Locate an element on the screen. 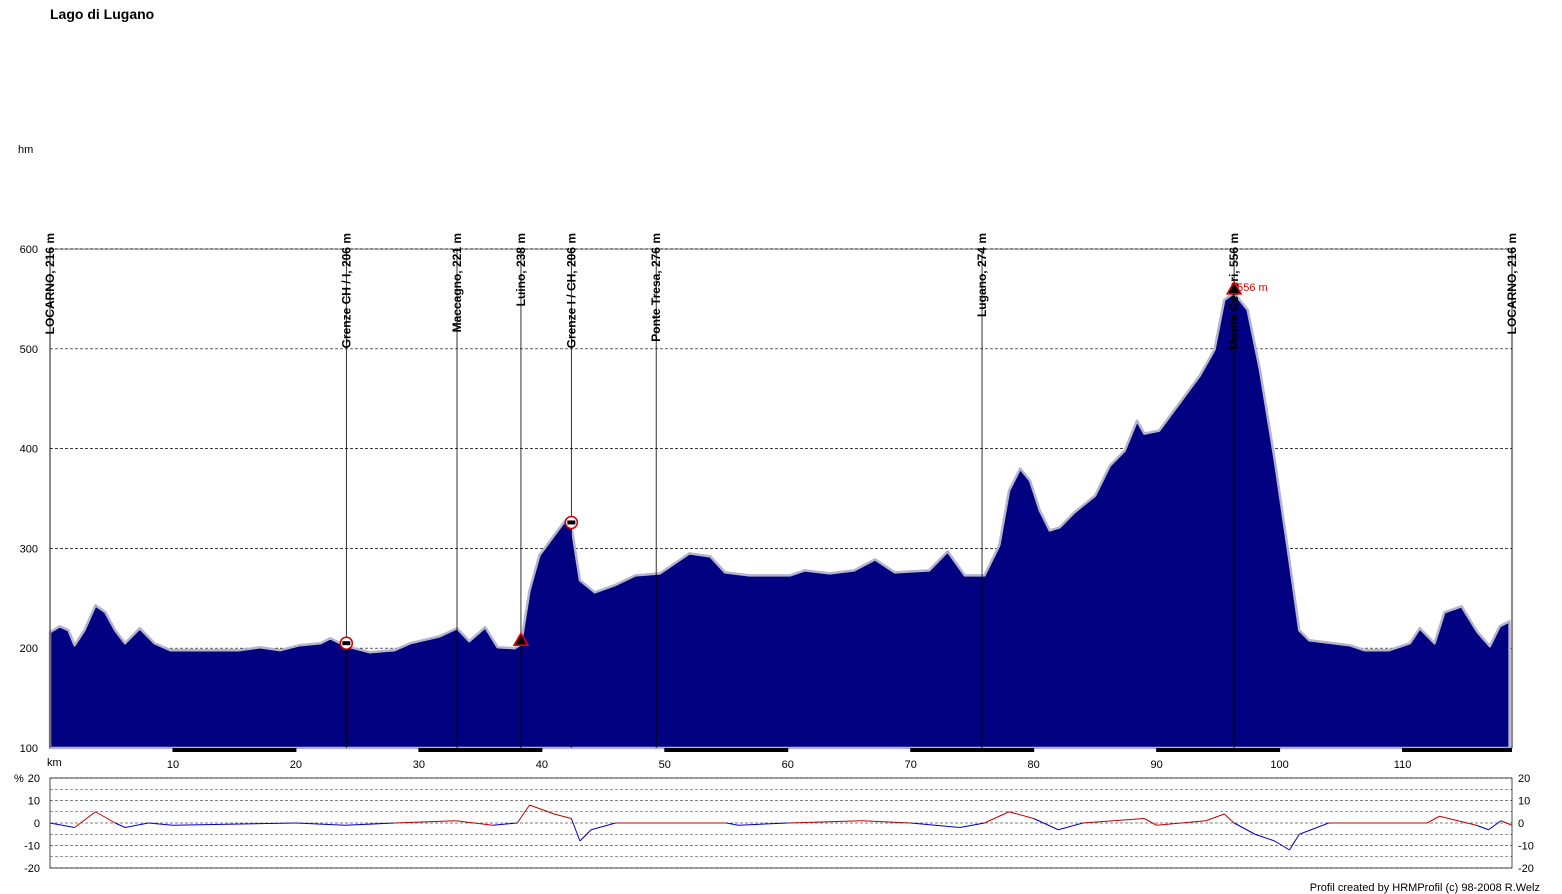 The width and height of the screenshot is (1562, 894). x-tick-label: 60 is located at coordinates (788, 765).